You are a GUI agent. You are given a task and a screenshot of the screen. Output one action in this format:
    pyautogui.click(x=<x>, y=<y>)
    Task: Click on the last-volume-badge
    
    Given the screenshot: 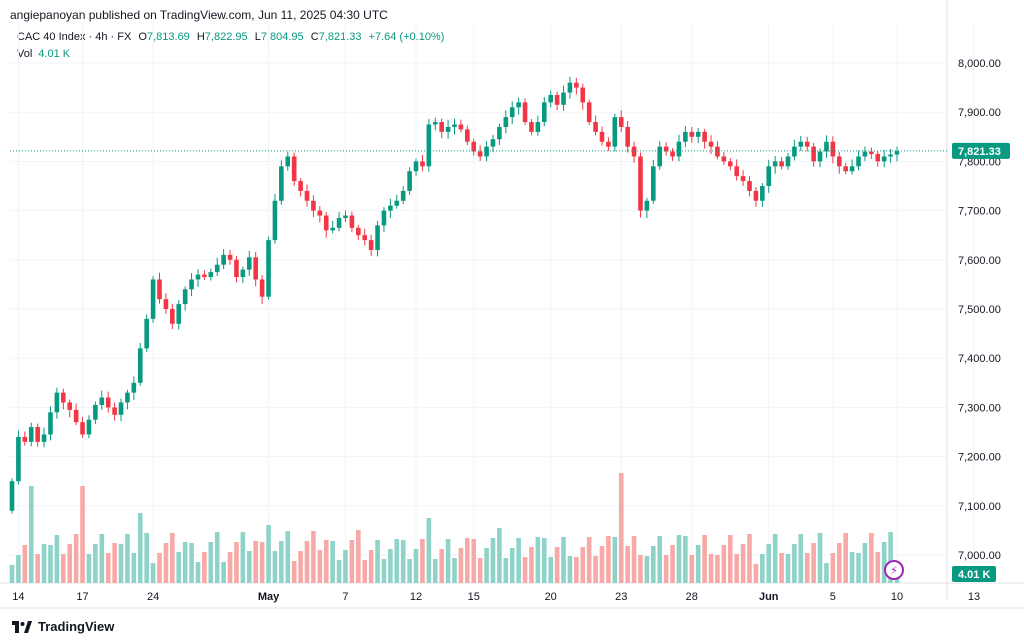 What is the action you would take?
    pyautogui.click(x=974, y=574)
    